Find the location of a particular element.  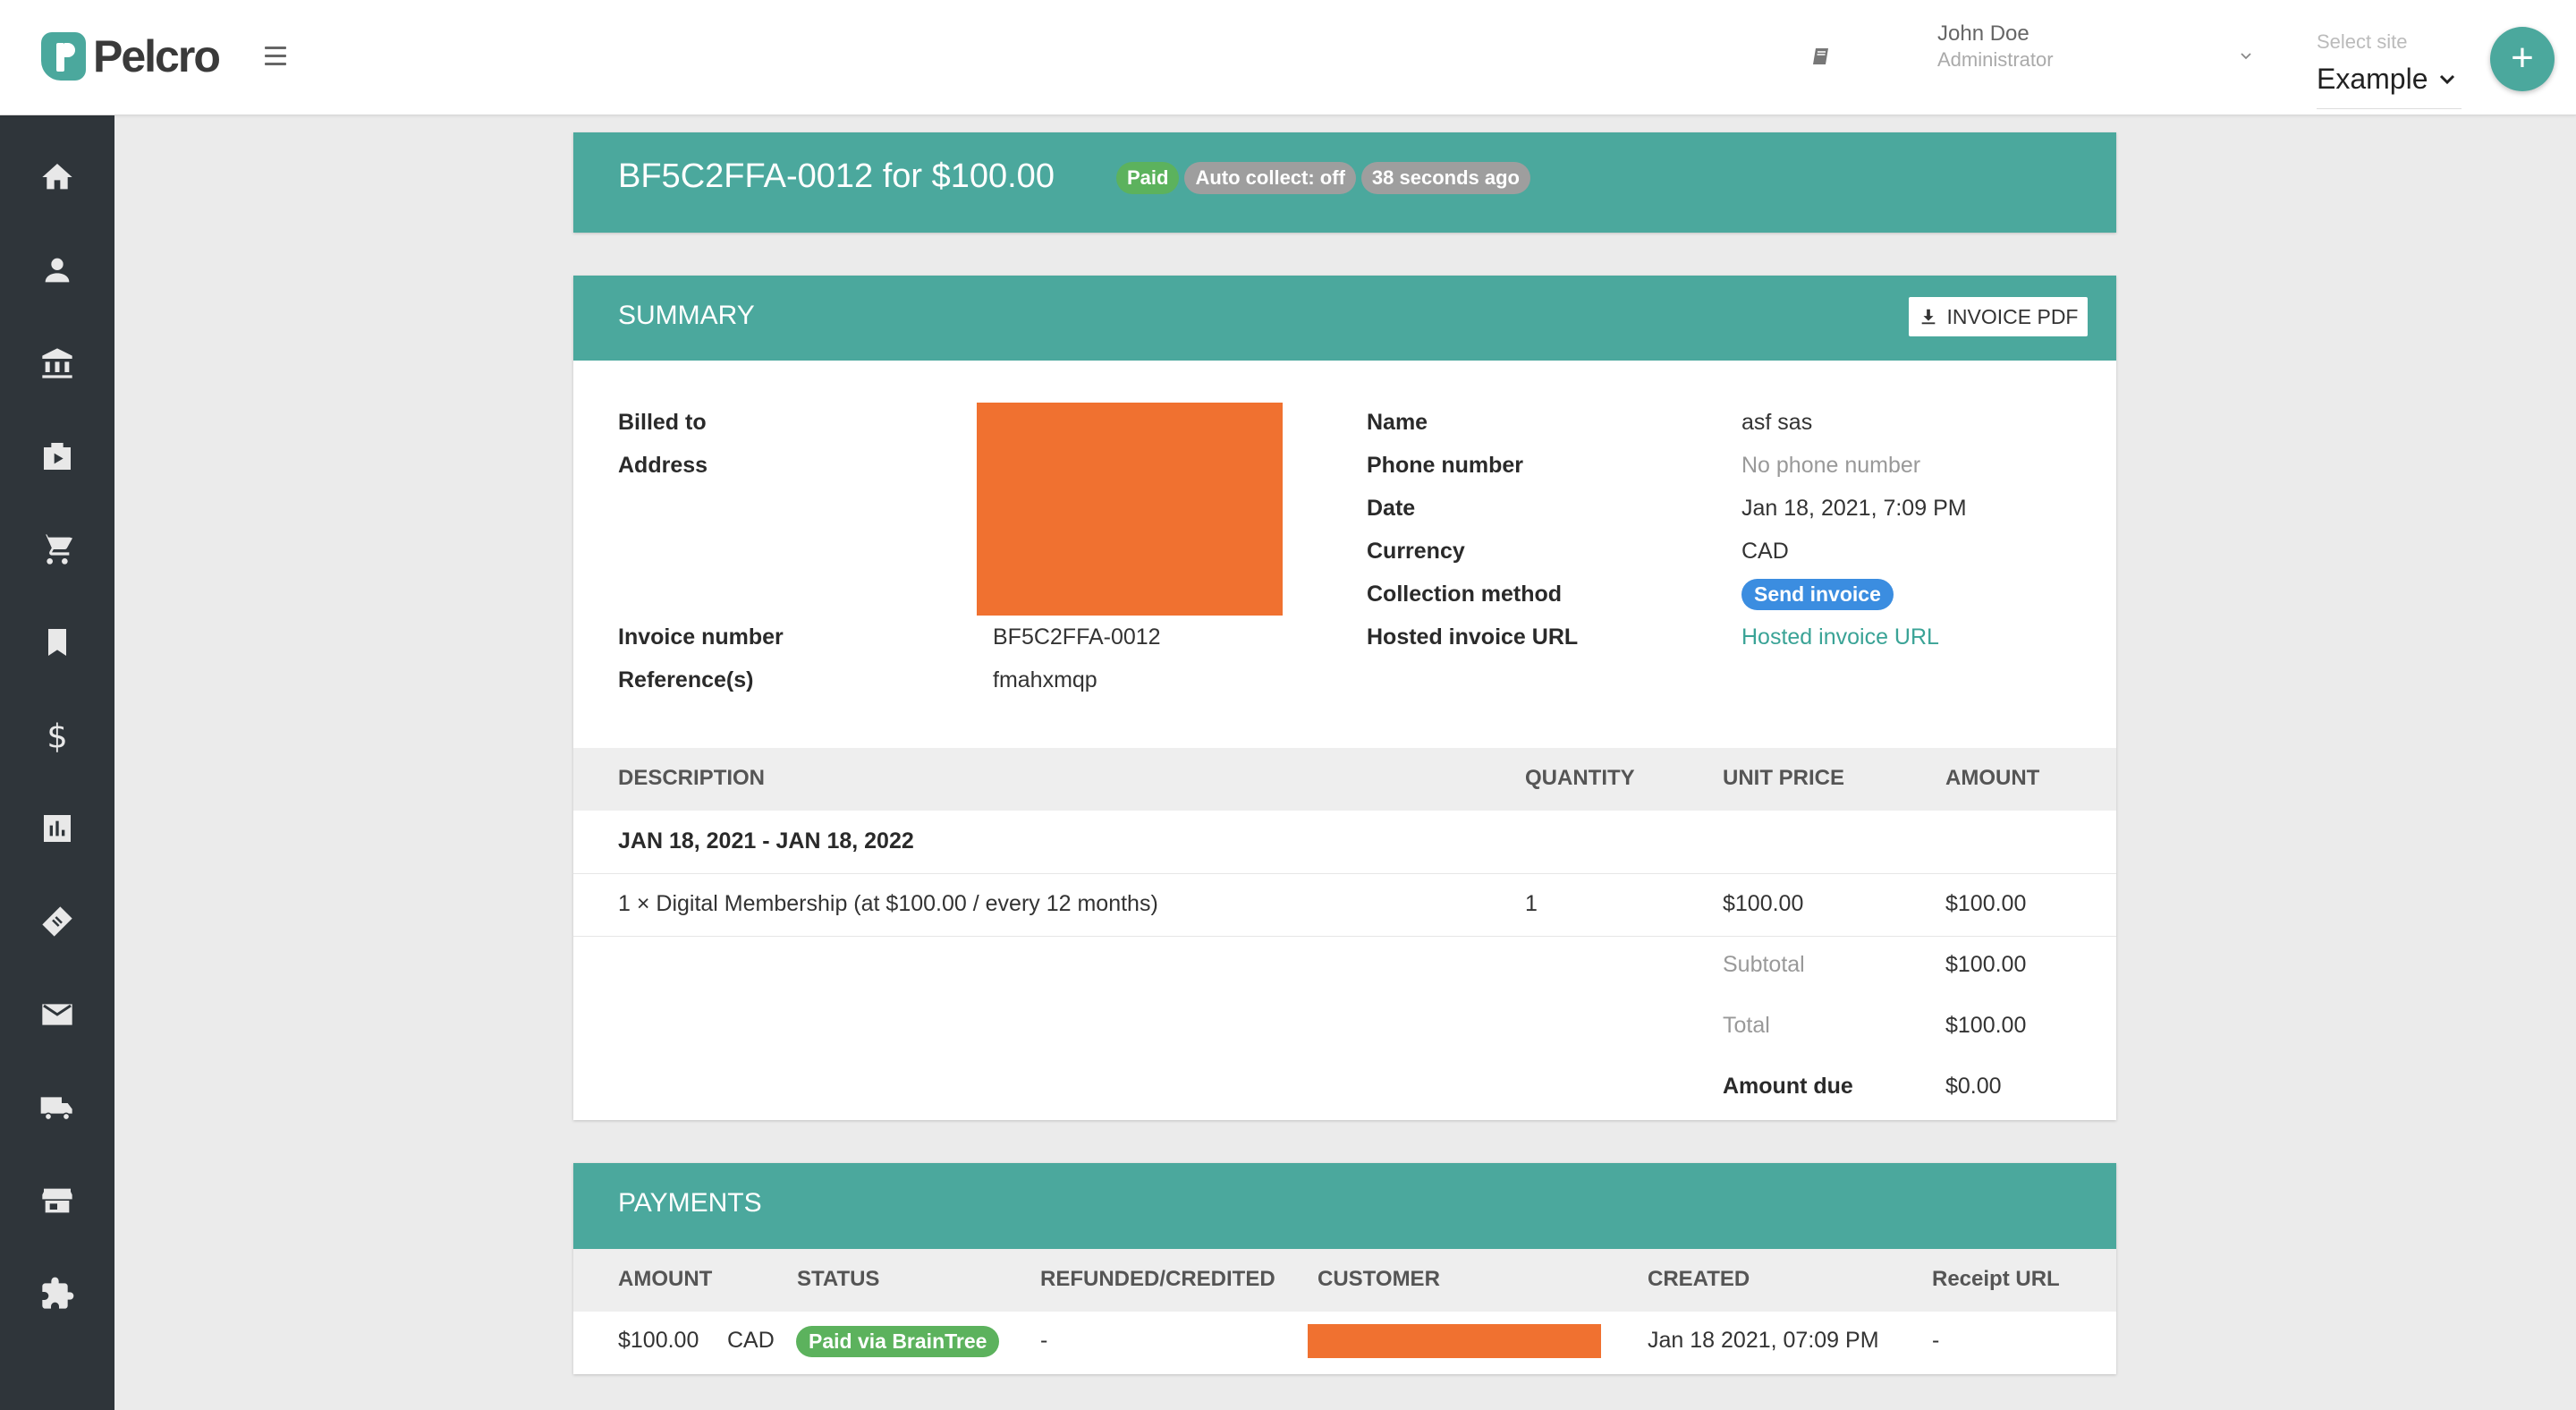

site-selector: Select site Example is located at coordinates (2389, 70).